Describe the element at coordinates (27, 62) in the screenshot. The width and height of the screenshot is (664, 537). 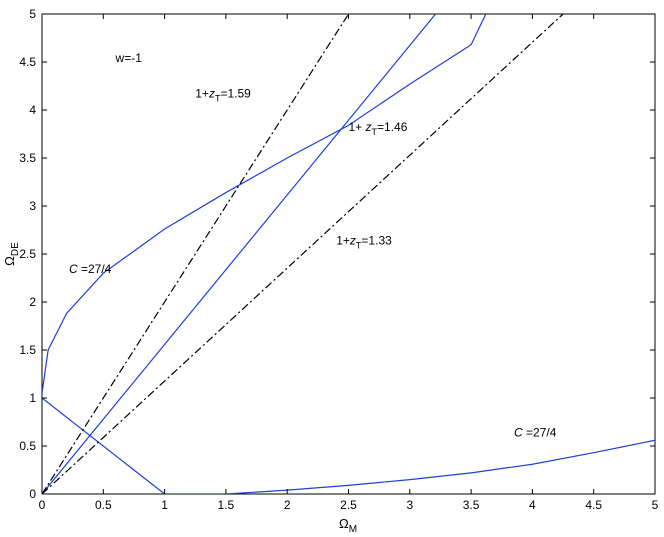
I see `y-tick-label: 4.5` at that location.